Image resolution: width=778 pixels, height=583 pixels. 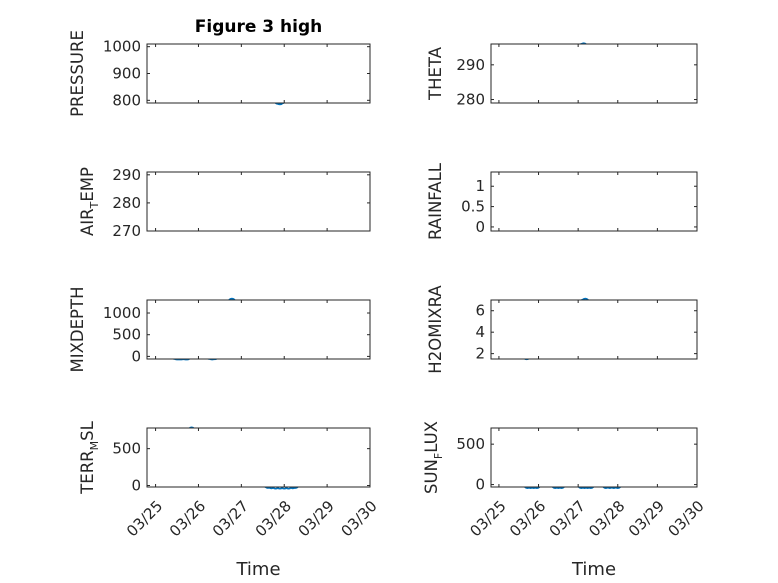 I want to click on y-tick-label: 800, so click(x=126, y=100).